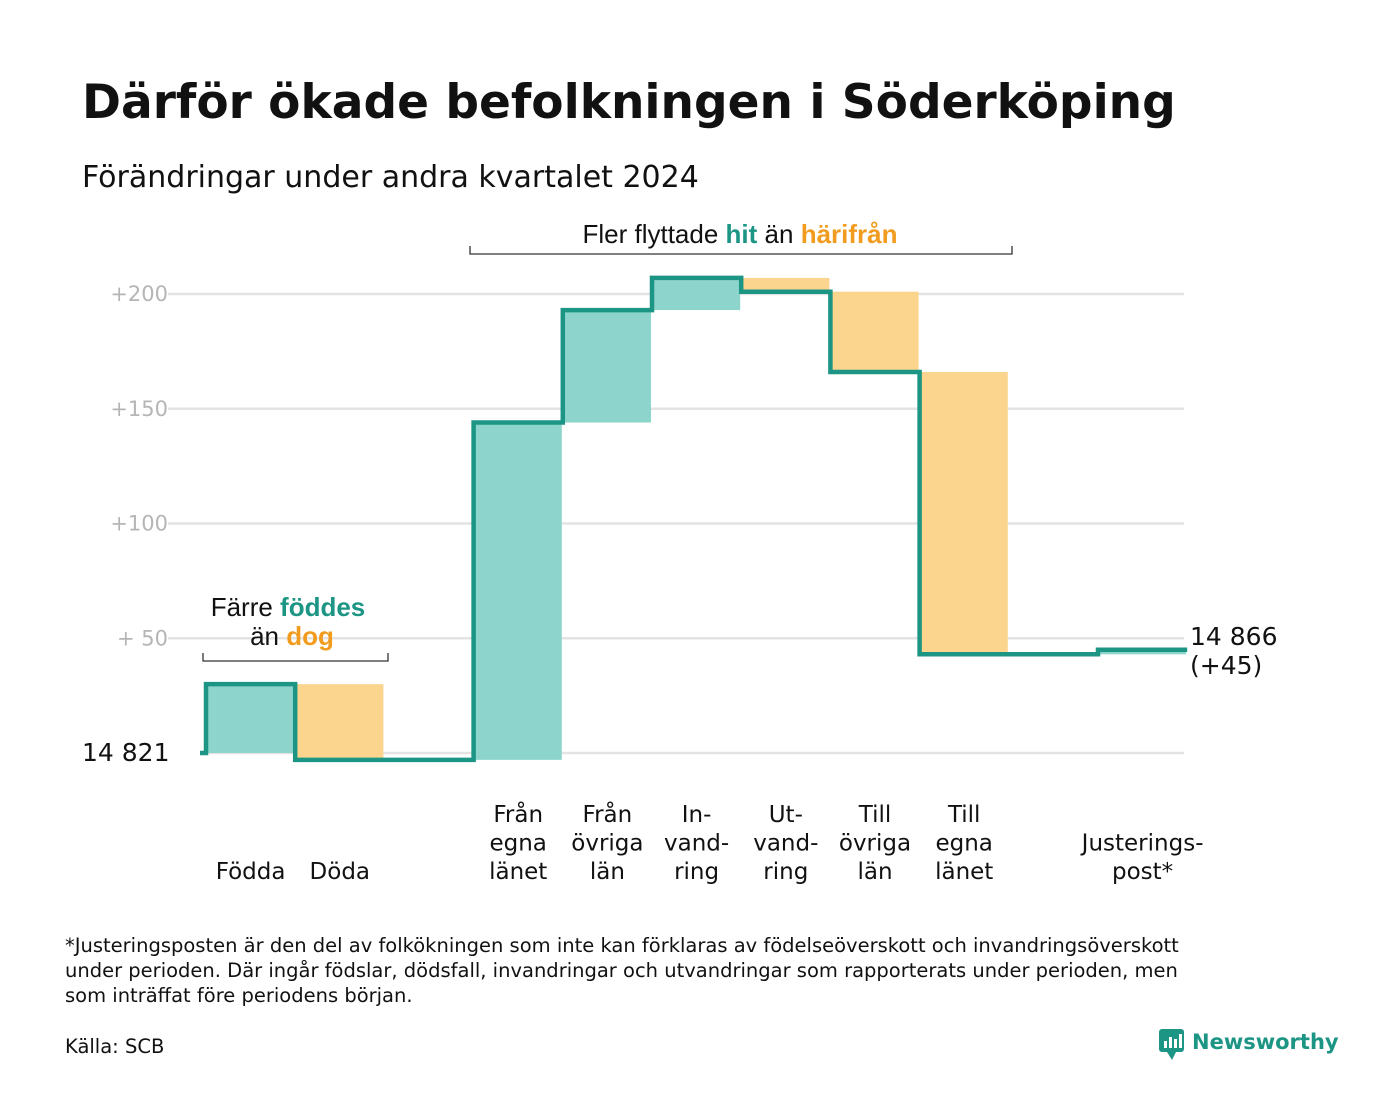 The width and height of the screenshot is (1400, 1120). I want to click on footnote-line-3: som inträffat före periodens början., so click(239, 995).